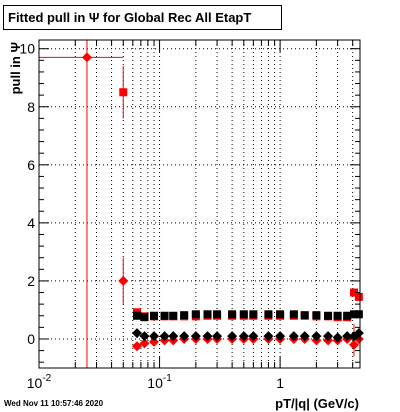  What do you see at coordinates (39, 382) in the screenshot?
I see `x-tick-label: 10⁻²` at bounding box center [39, 382].